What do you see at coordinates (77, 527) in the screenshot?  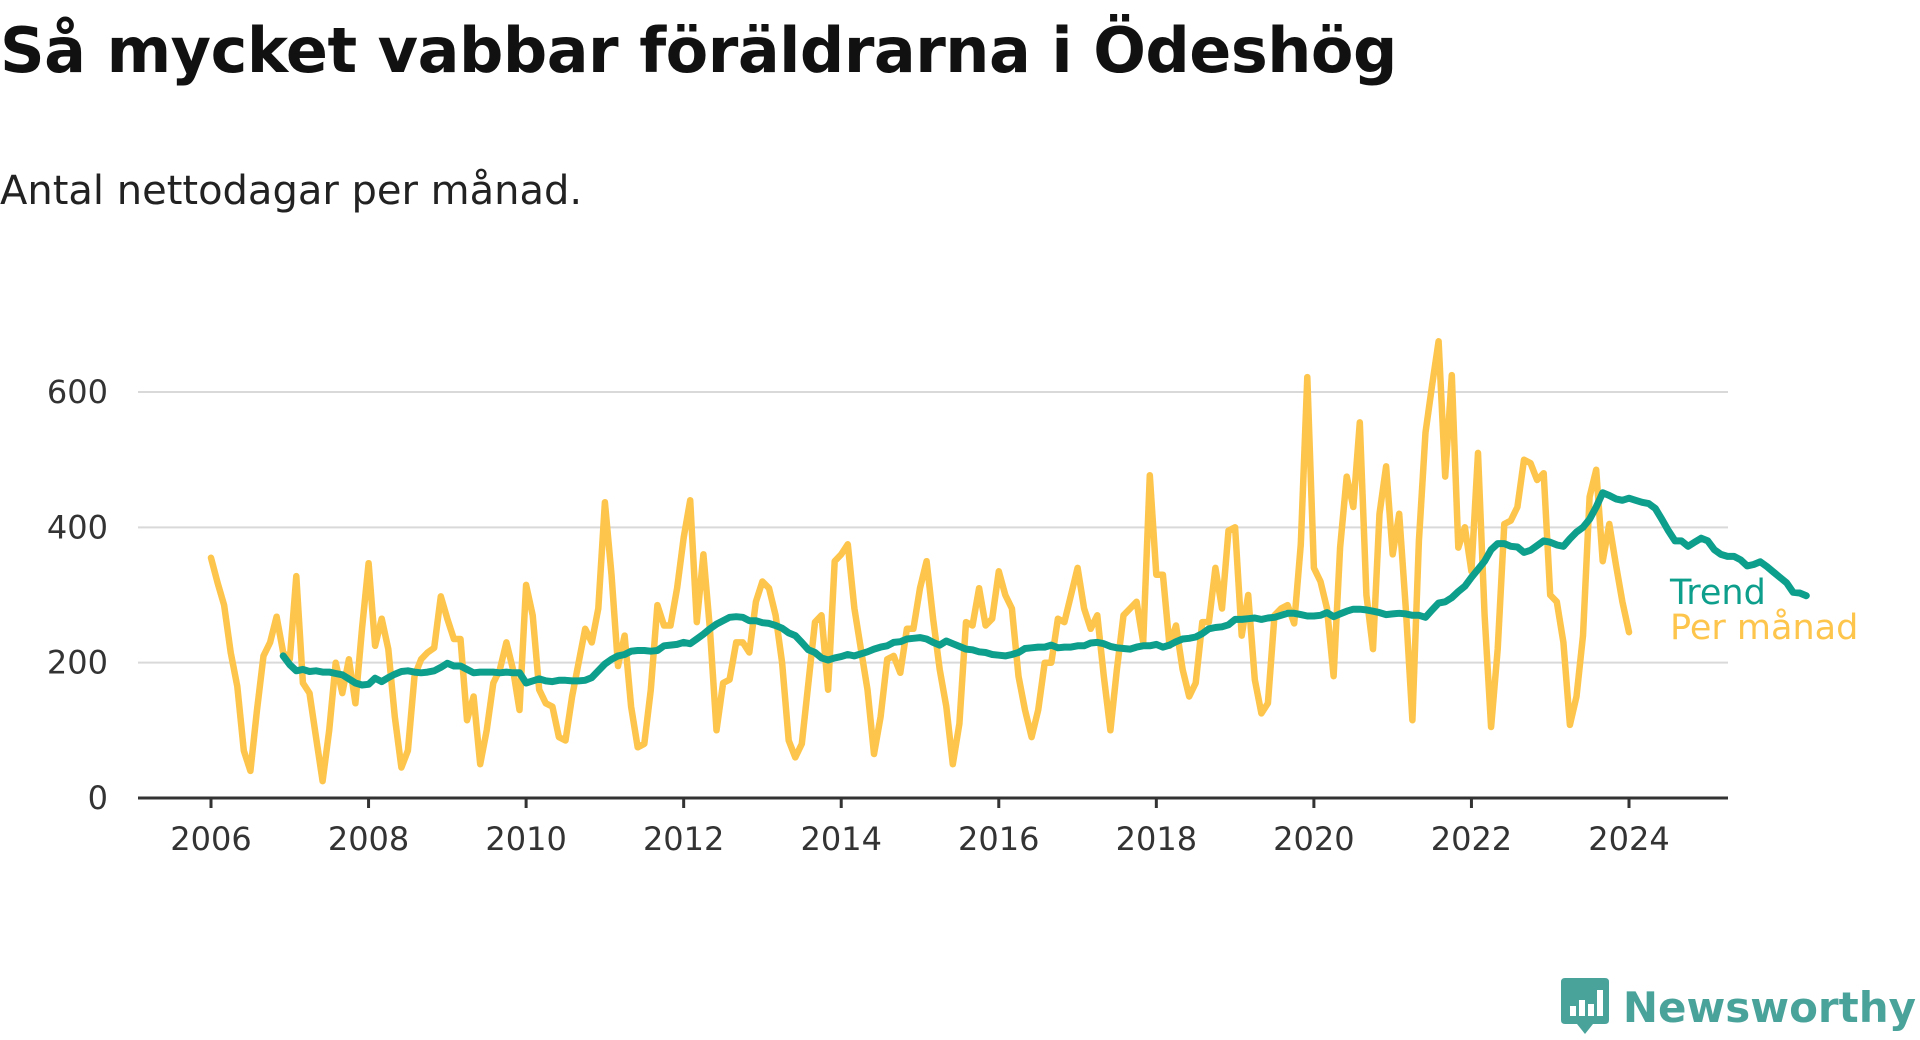 I see `y-tick-label: 400` at bounding box center [77, 527].